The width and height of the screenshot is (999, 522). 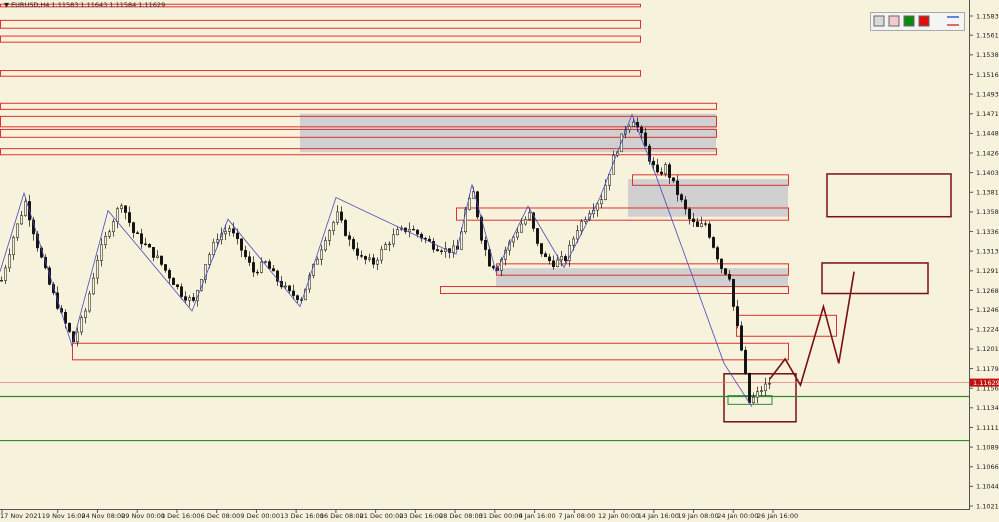 I want to click on price-tick-label: 1.11790, so click(x=987, y=369).